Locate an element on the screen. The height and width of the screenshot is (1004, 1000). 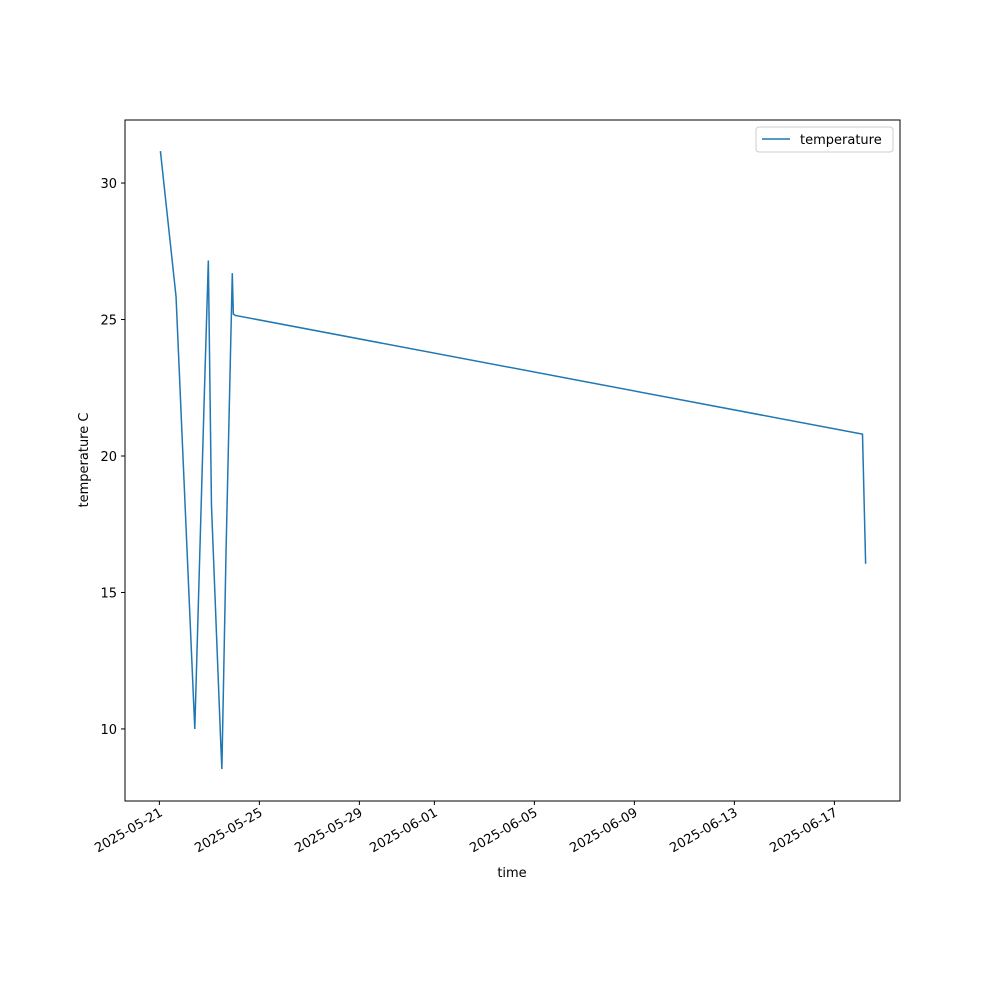
y-axis-label: temperature C is located at coordinates (84, 460).